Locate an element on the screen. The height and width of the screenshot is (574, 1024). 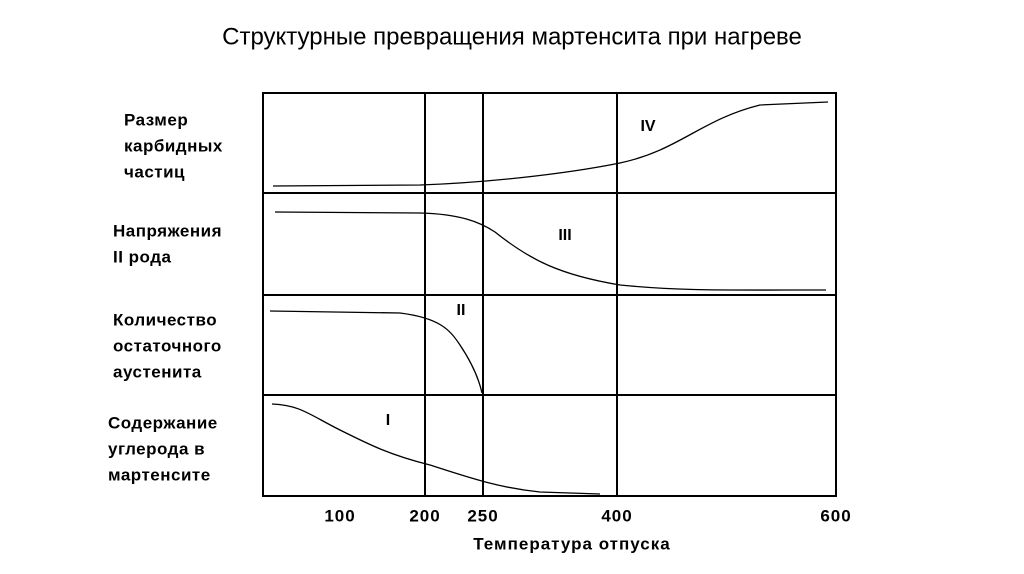
row-label: Содержание is located at coordinates (163, 422).